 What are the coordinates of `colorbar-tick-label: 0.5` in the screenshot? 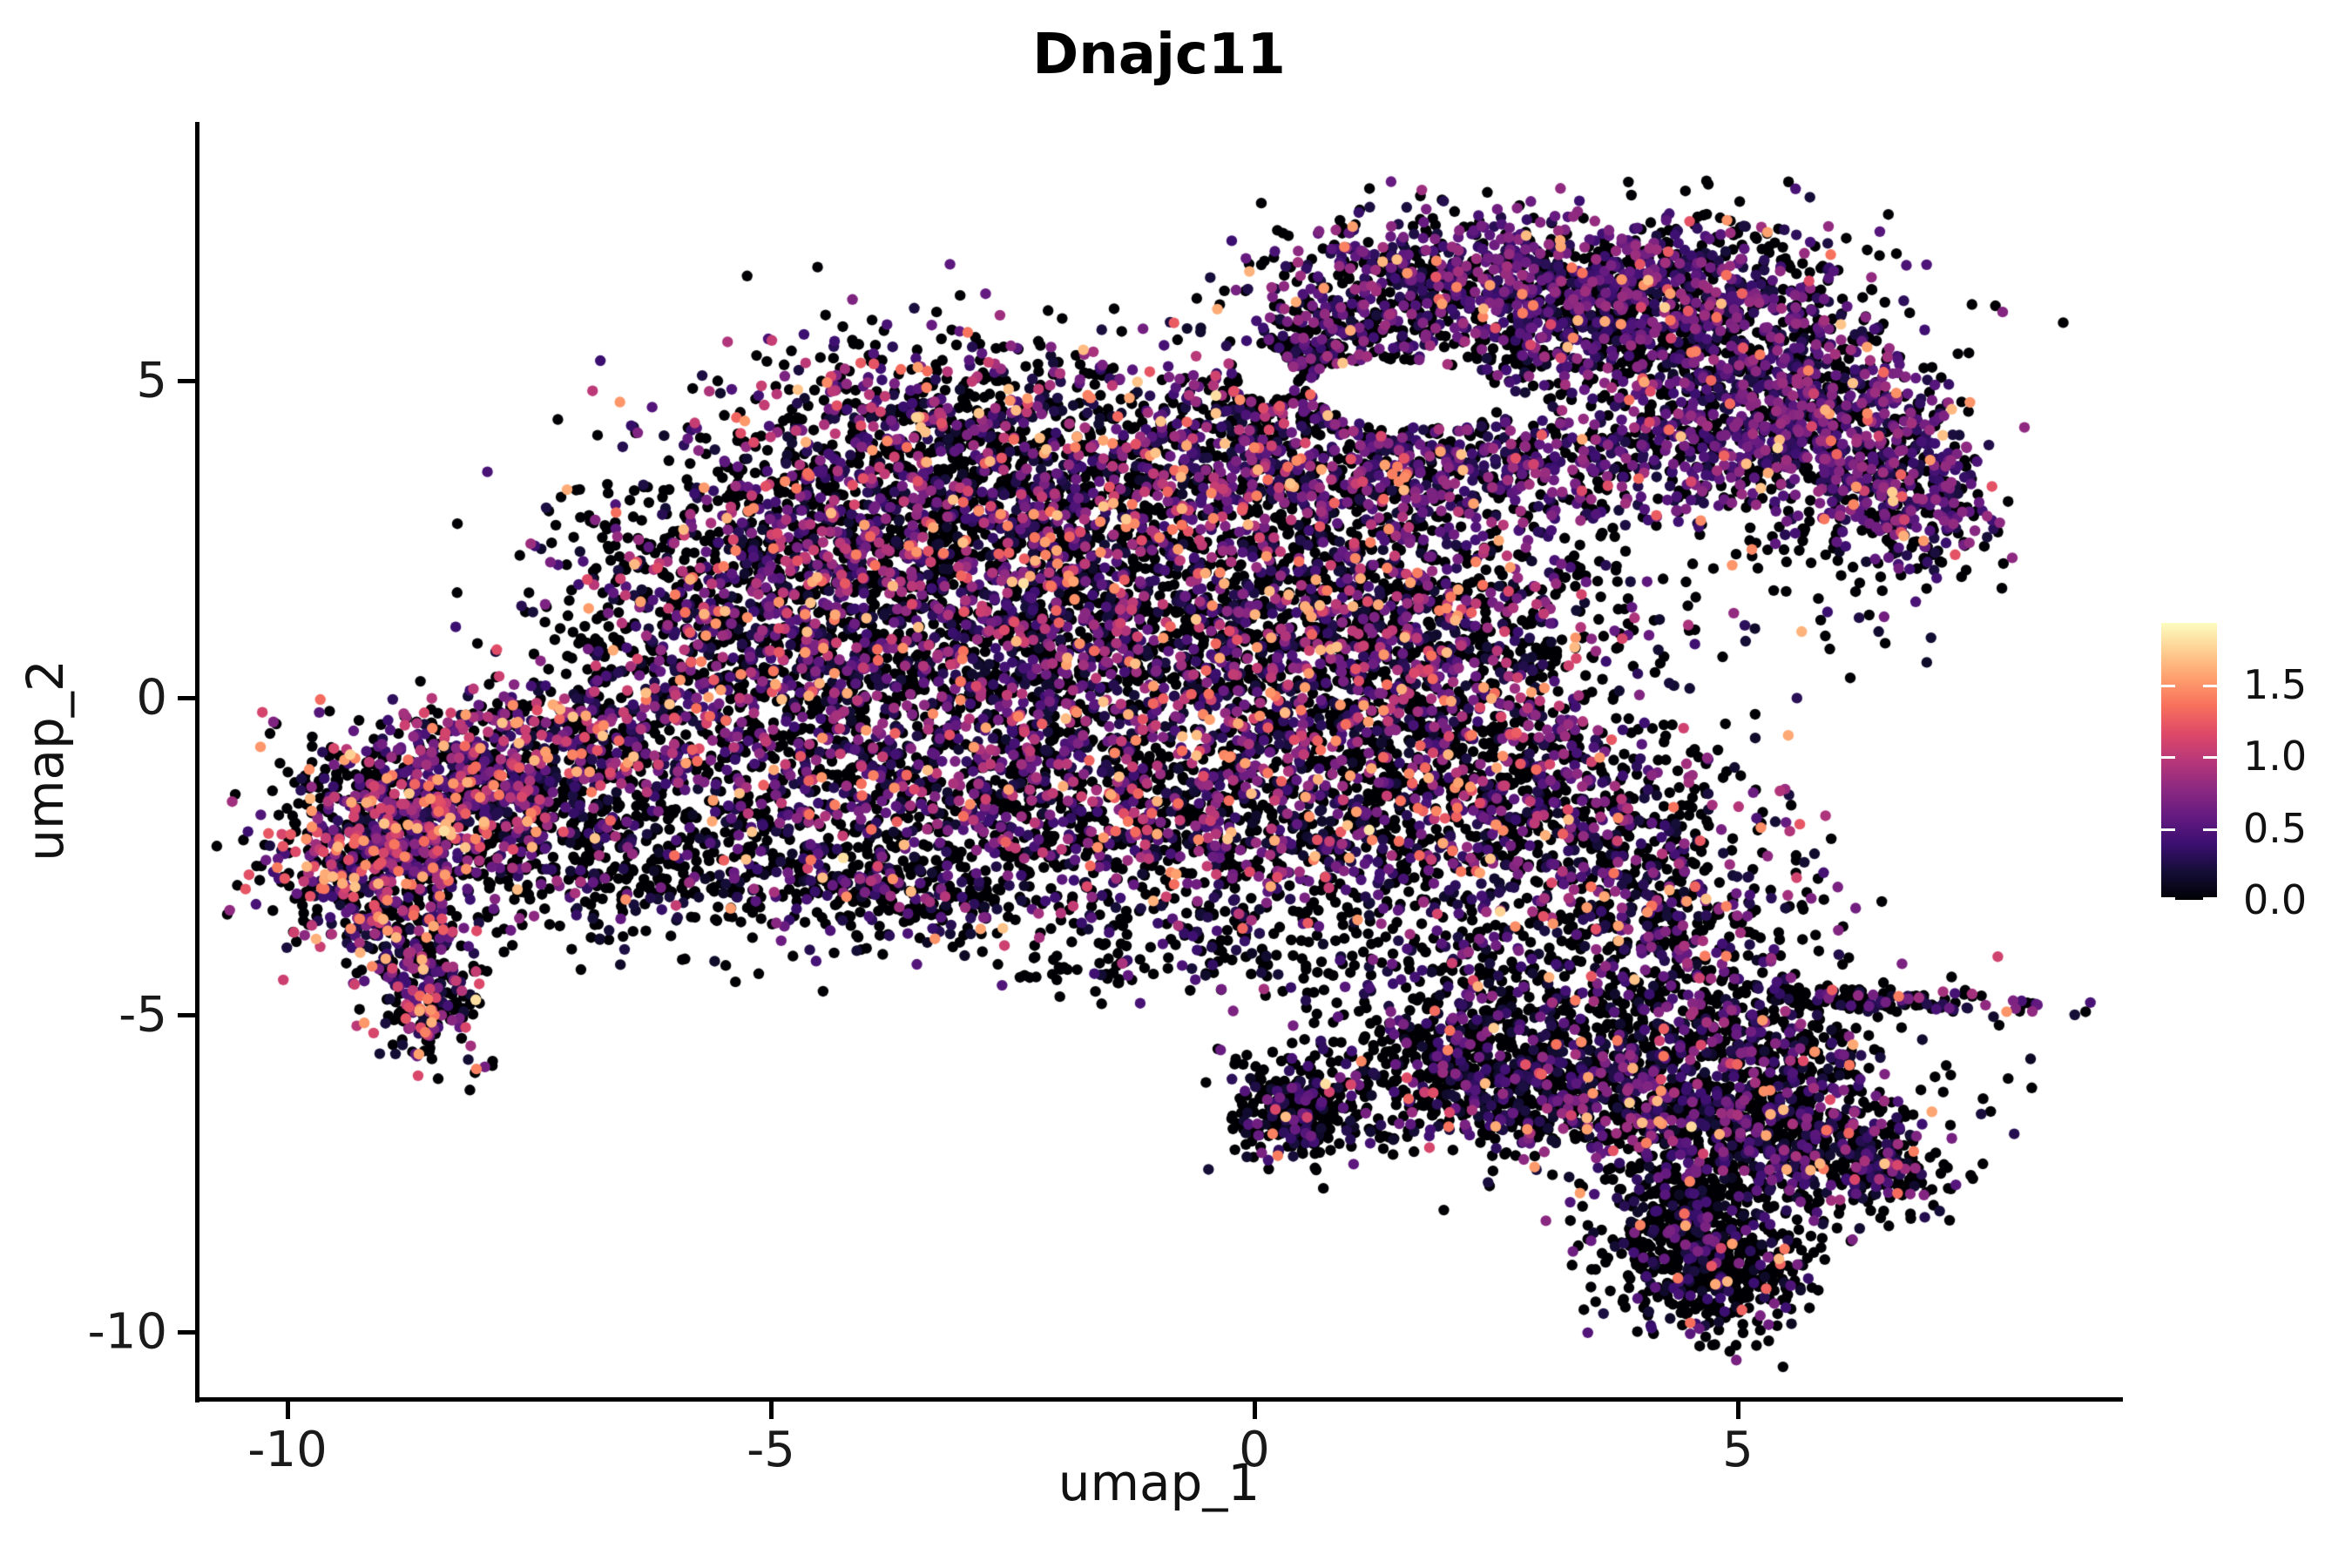 It's located at (2275, 828).